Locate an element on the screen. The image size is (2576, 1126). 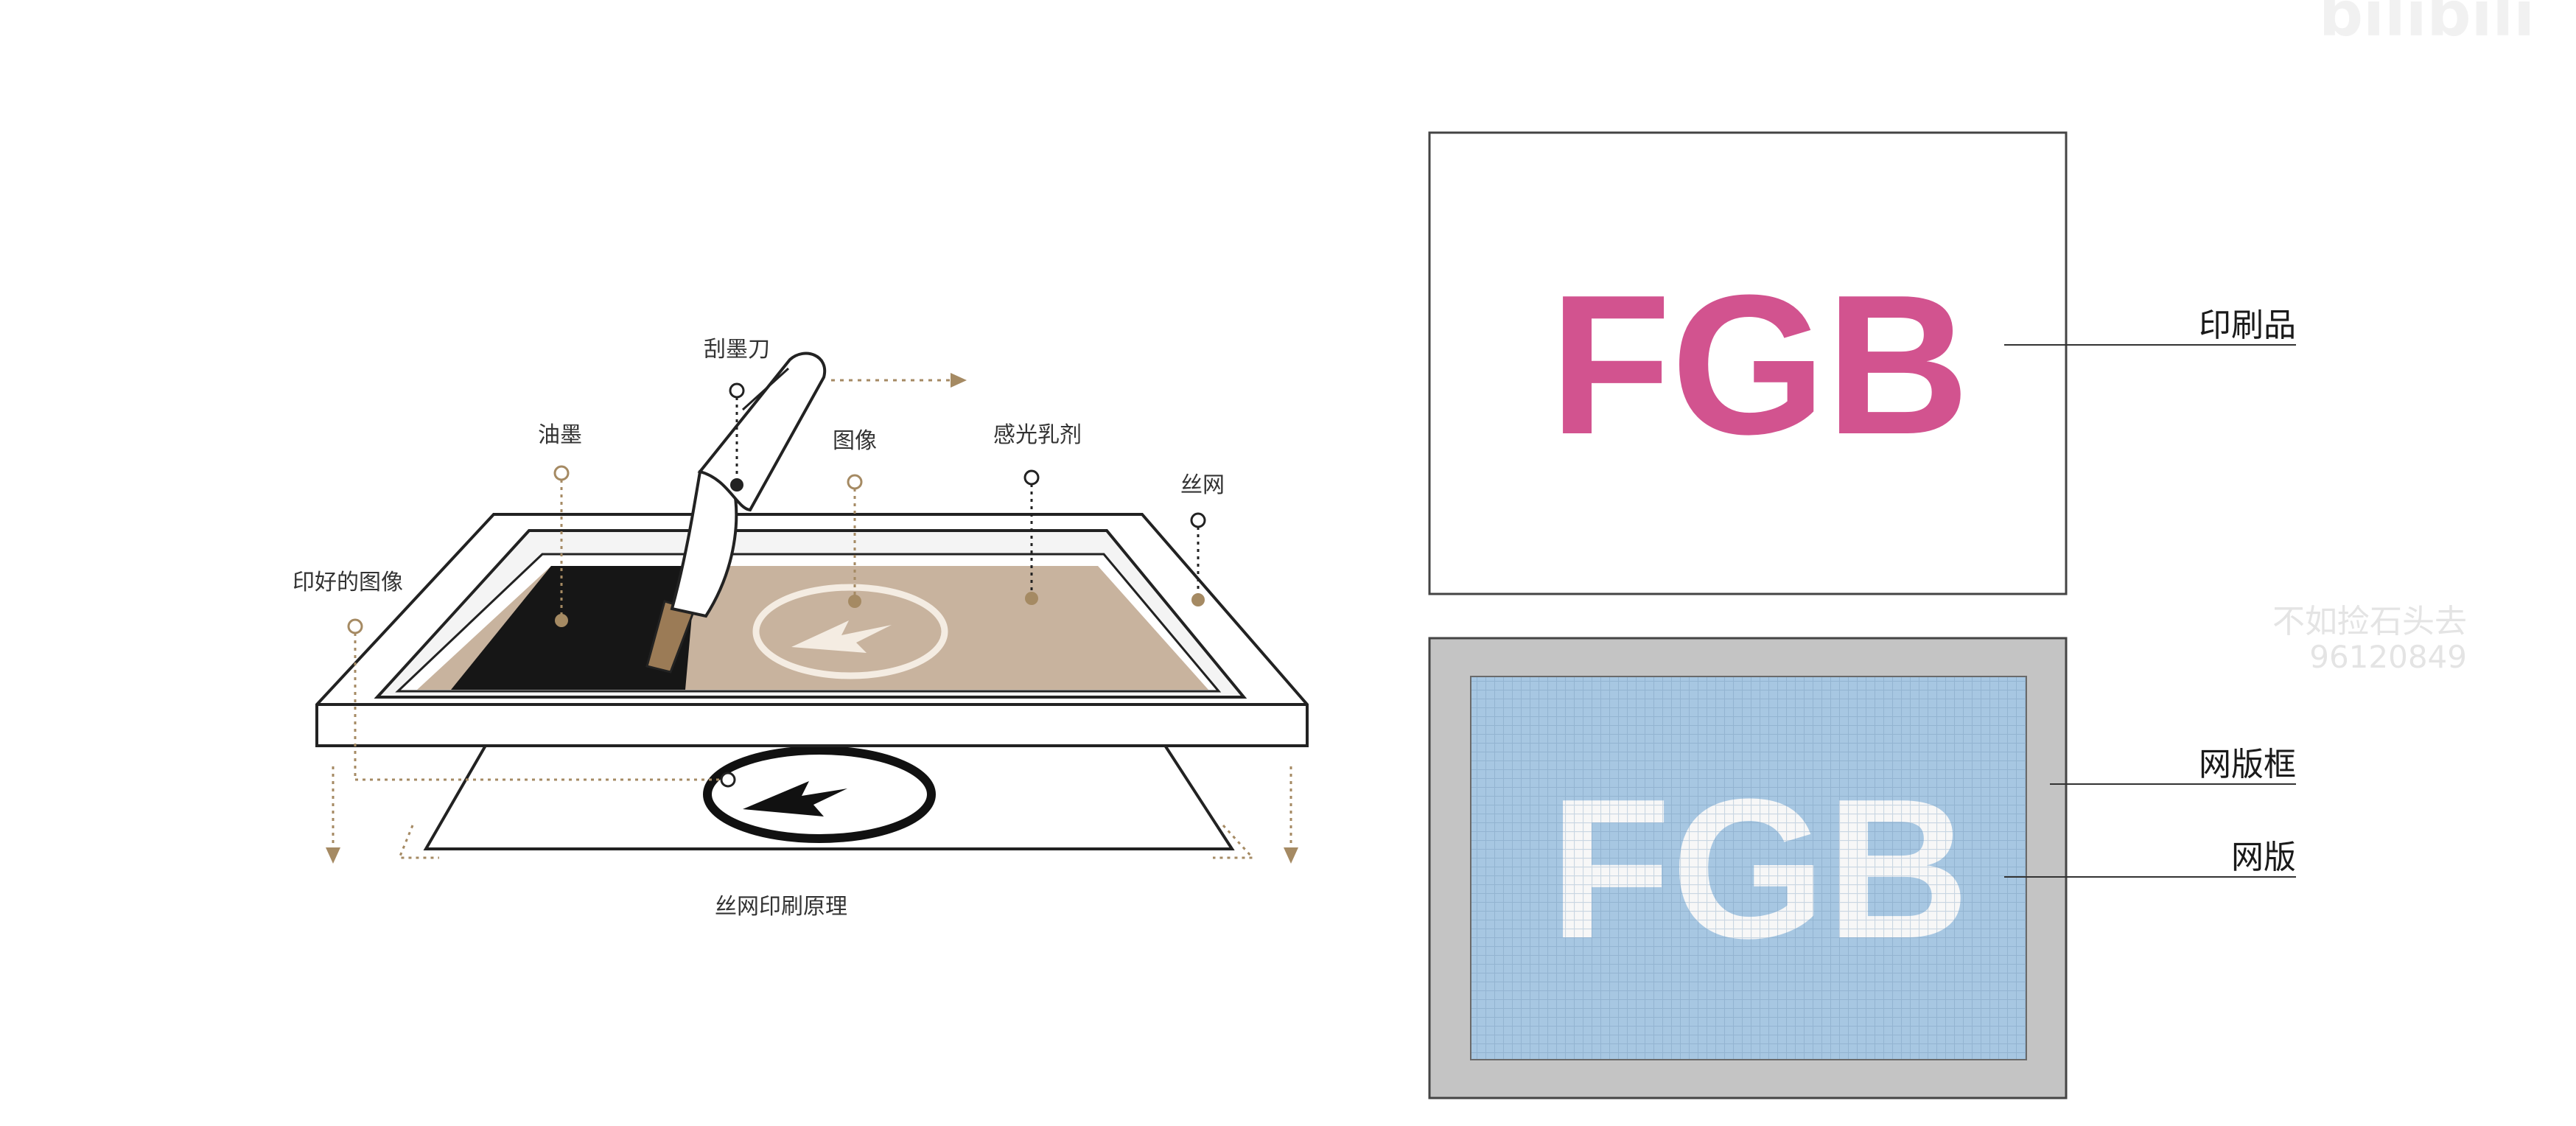
label-screen-plate: 网版 is located at coordinates (2263, 857).